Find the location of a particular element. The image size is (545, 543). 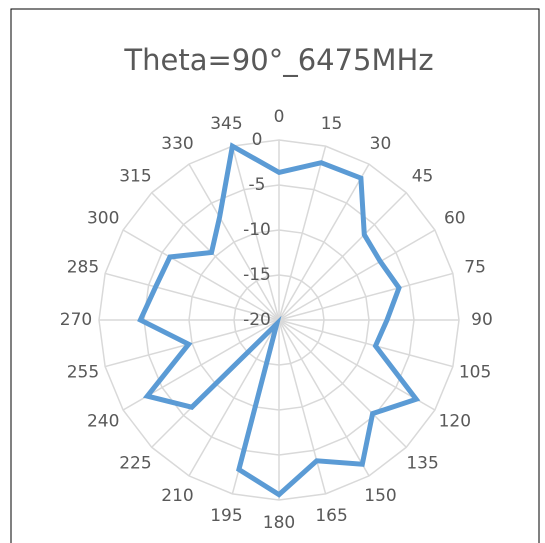

category-label: 270 is located at coordinates (76, 320).